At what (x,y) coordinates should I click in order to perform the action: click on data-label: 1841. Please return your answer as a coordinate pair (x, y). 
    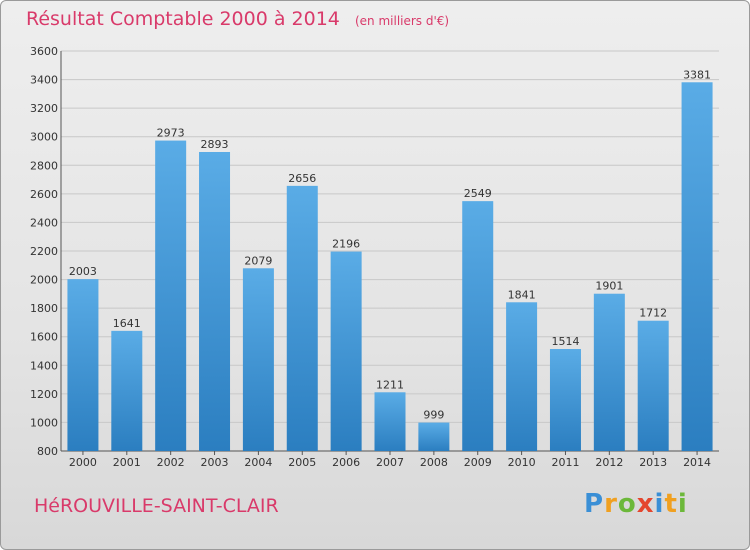
    Looking at the image, I should click on (522, 294).